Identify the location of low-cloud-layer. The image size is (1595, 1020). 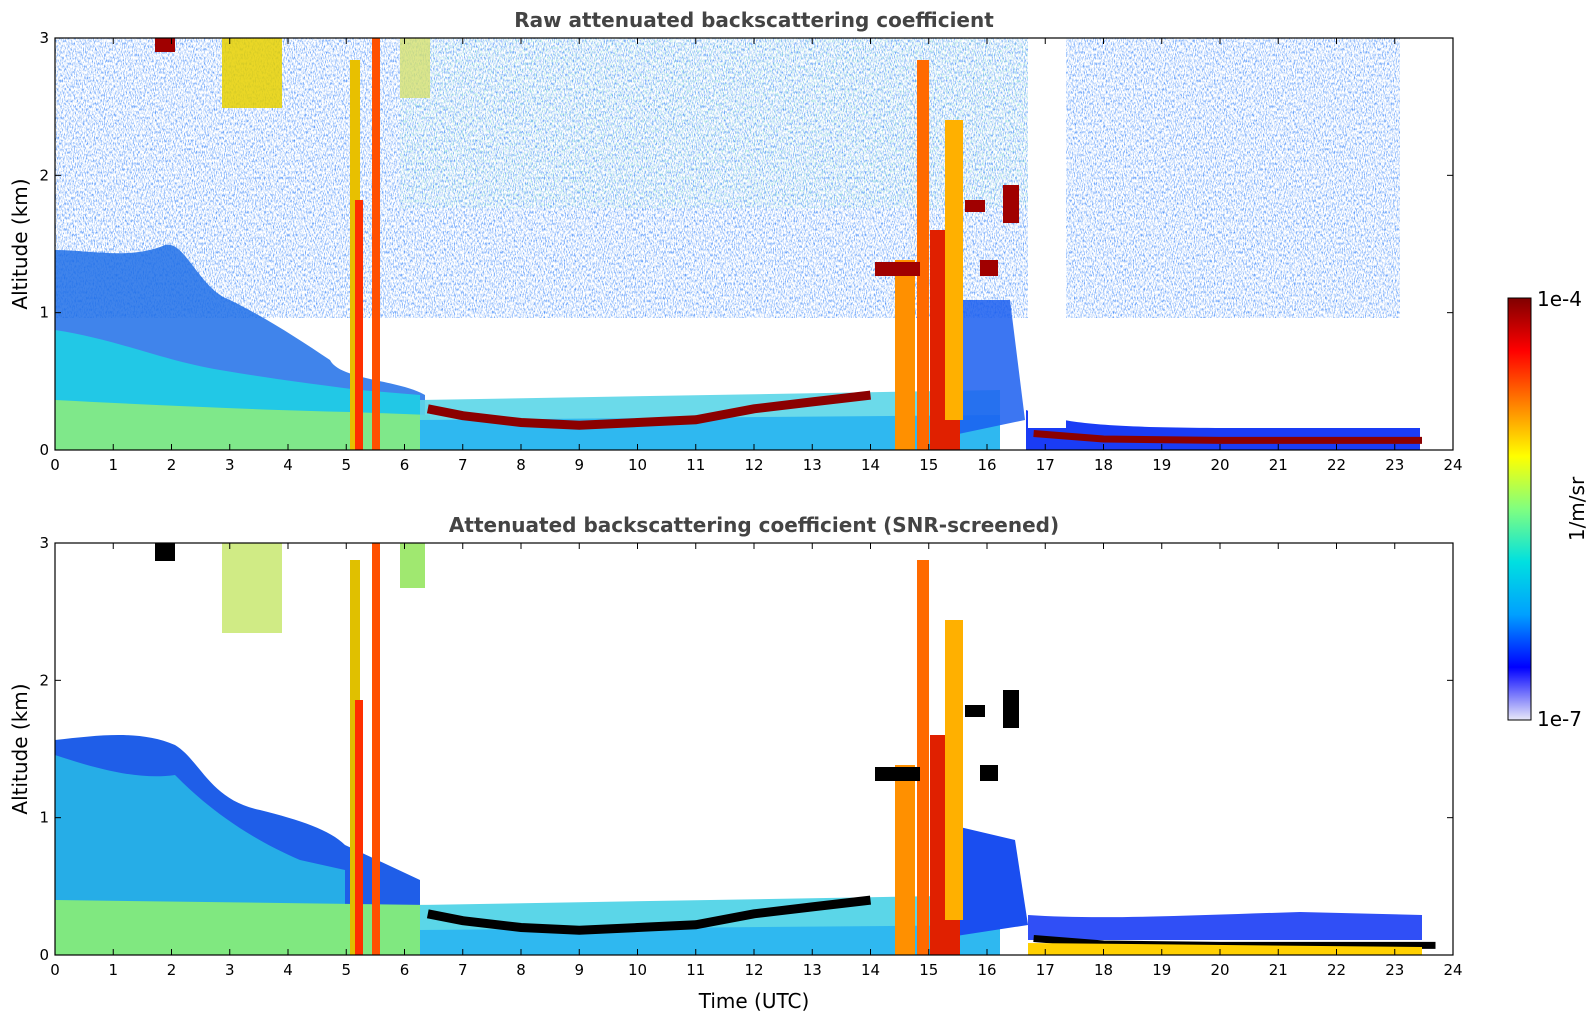
(1234, 437).